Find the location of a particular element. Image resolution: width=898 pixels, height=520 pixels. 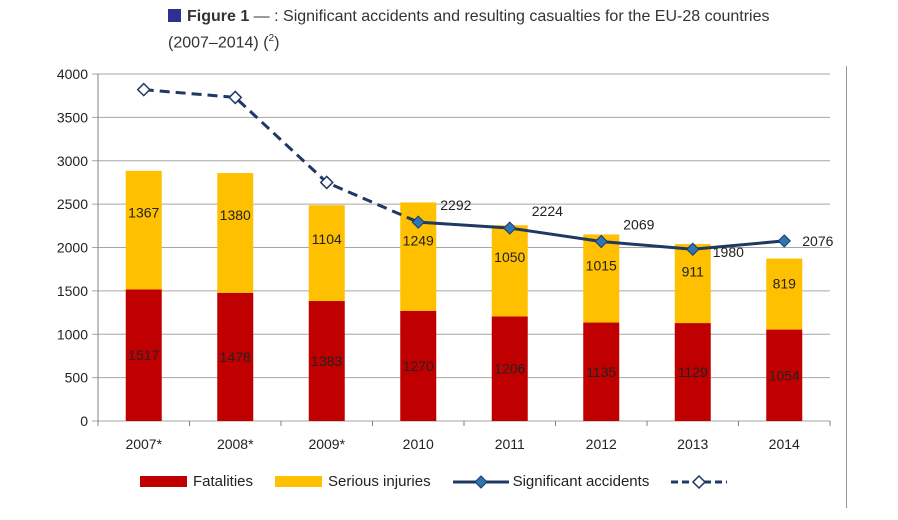

x-tick-label: 2008* is located at coordinates (235, 444).